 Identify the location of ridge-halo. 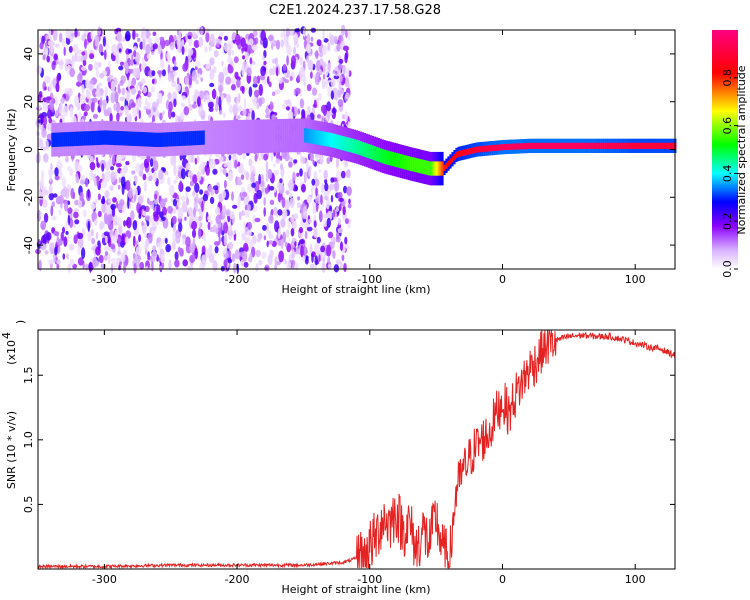
(245, 136).